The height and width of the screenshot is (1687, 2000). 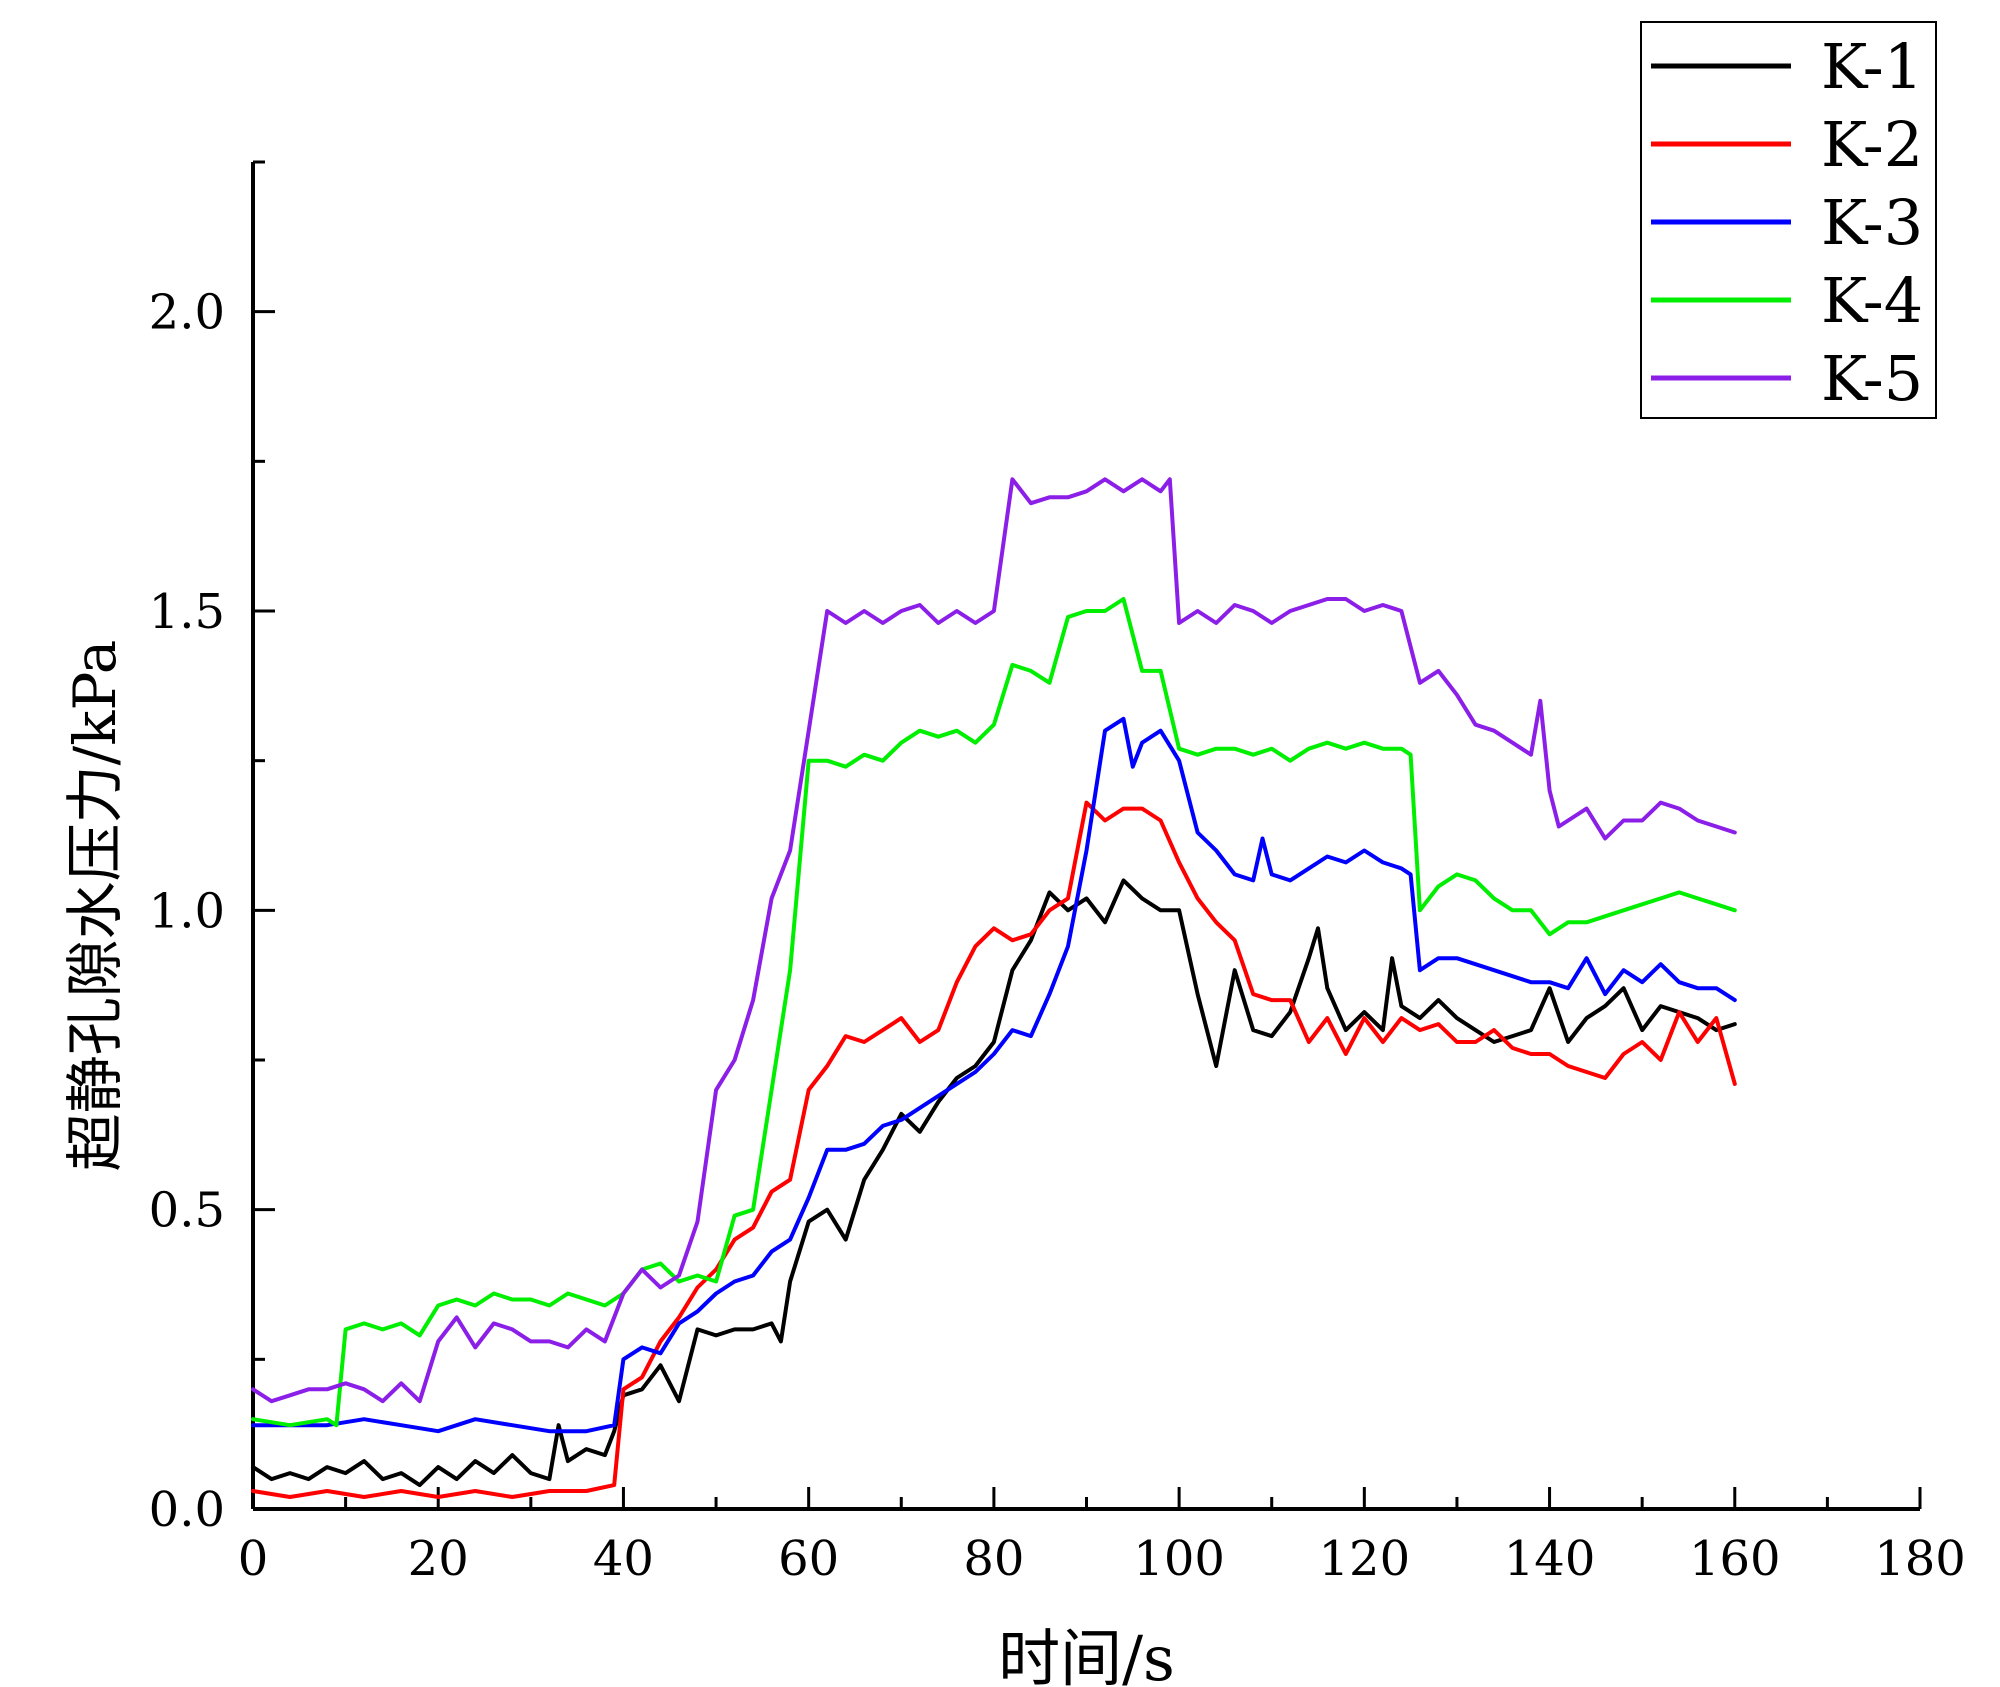 I want to click on y-axis-label: 超静孔隙水压力/kPa, so click(x=95, y=906).